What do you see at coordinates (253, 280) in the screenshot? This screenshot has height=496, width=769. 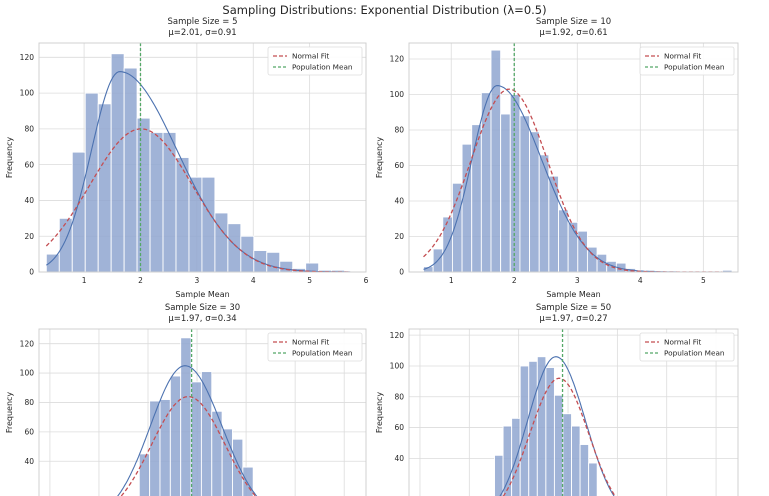 I see `x-tick-label: 4` at bounding box center [253, 280].